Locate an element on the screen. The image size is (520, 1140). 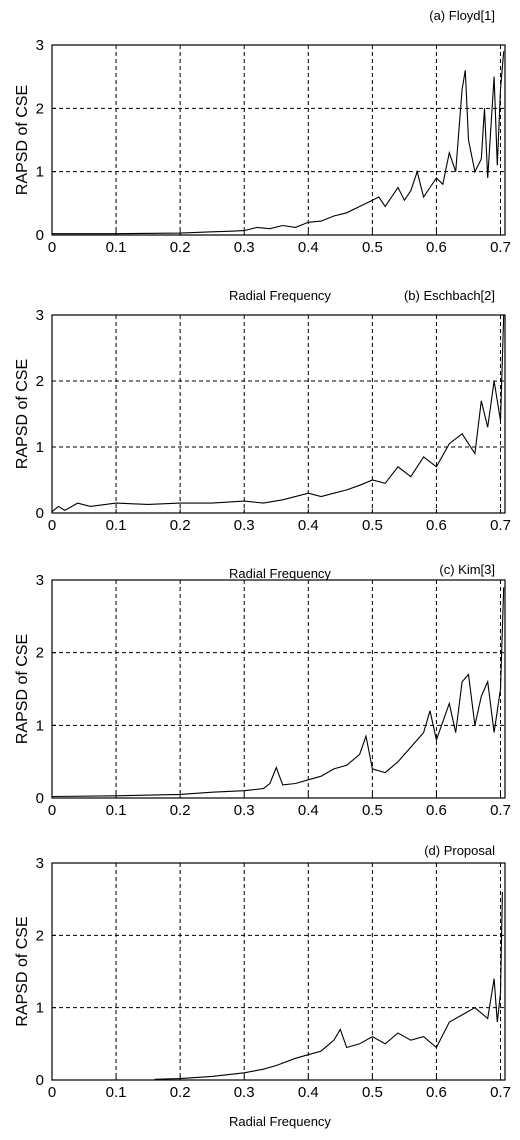
panel-label: (b) Eschbach[2] is located at coordinates (449, 295).